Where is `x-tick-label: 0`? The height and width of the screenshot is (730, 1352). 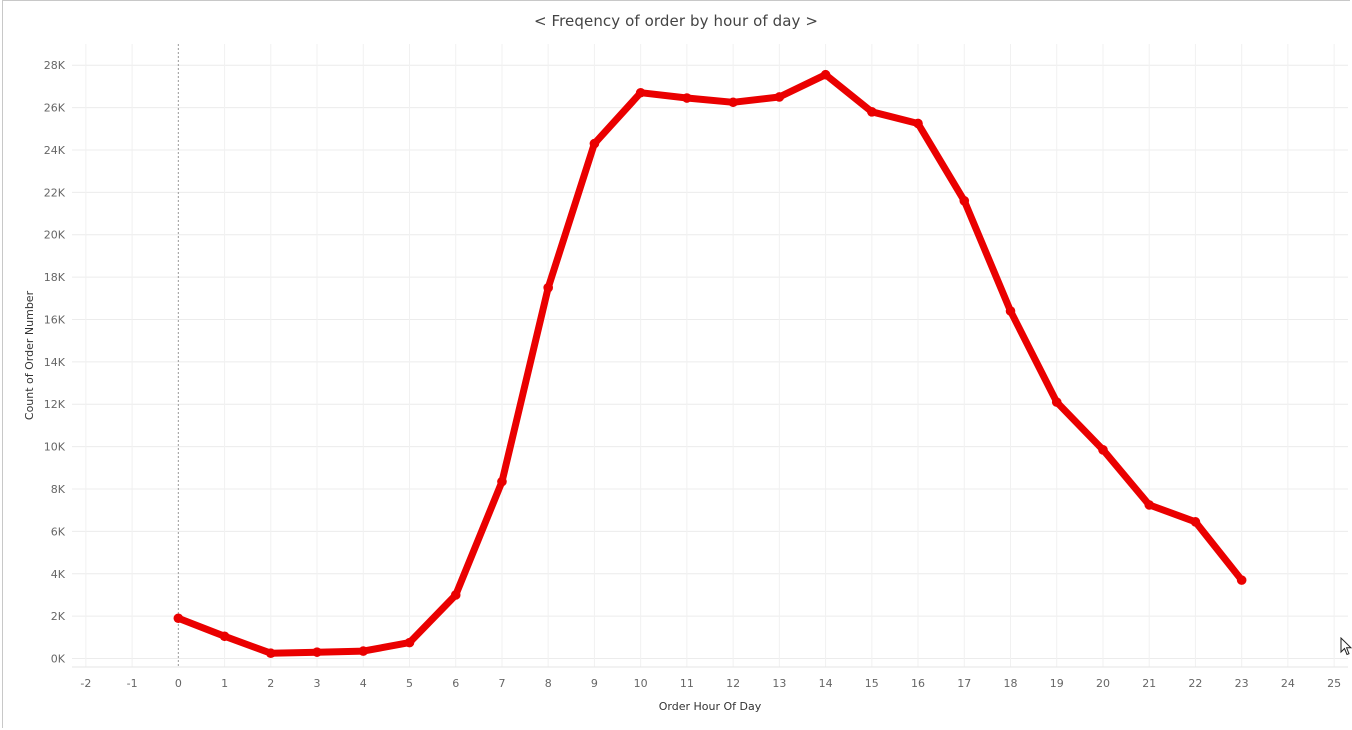 x-tick-label: 0 is located at coordinates (178, 683).